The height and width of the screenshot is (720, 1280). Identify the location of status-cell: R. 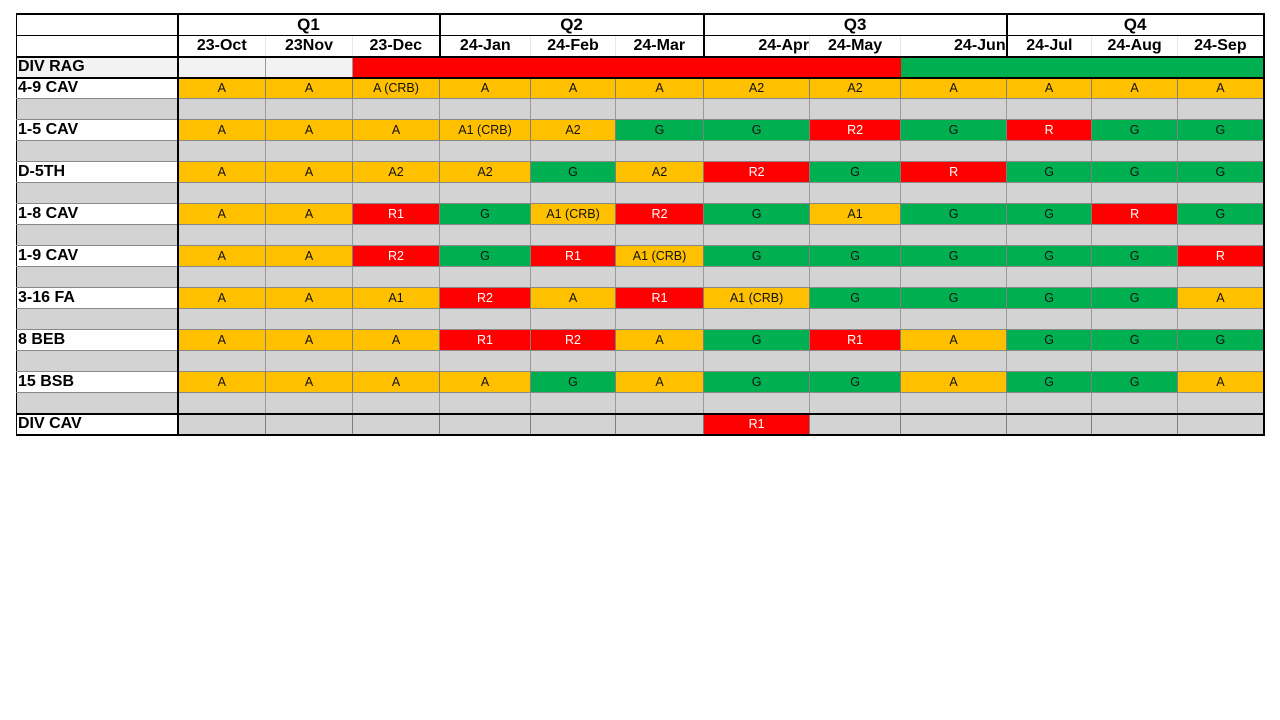
(954, 172).